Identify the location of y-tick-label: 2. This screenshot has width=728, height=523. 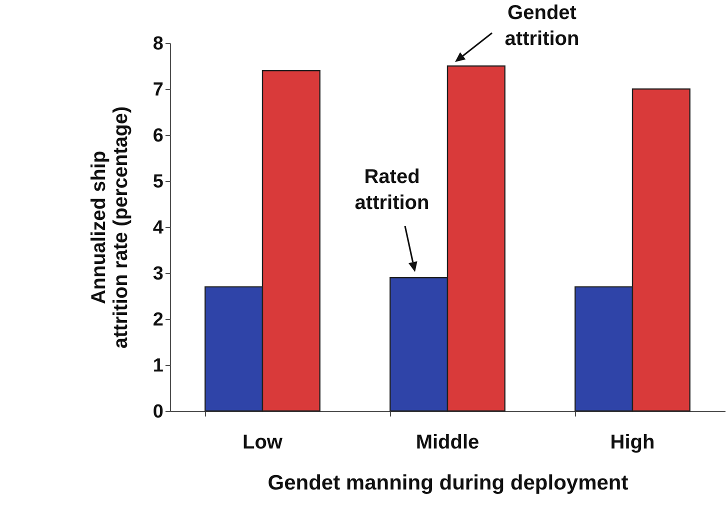
(158, 320).